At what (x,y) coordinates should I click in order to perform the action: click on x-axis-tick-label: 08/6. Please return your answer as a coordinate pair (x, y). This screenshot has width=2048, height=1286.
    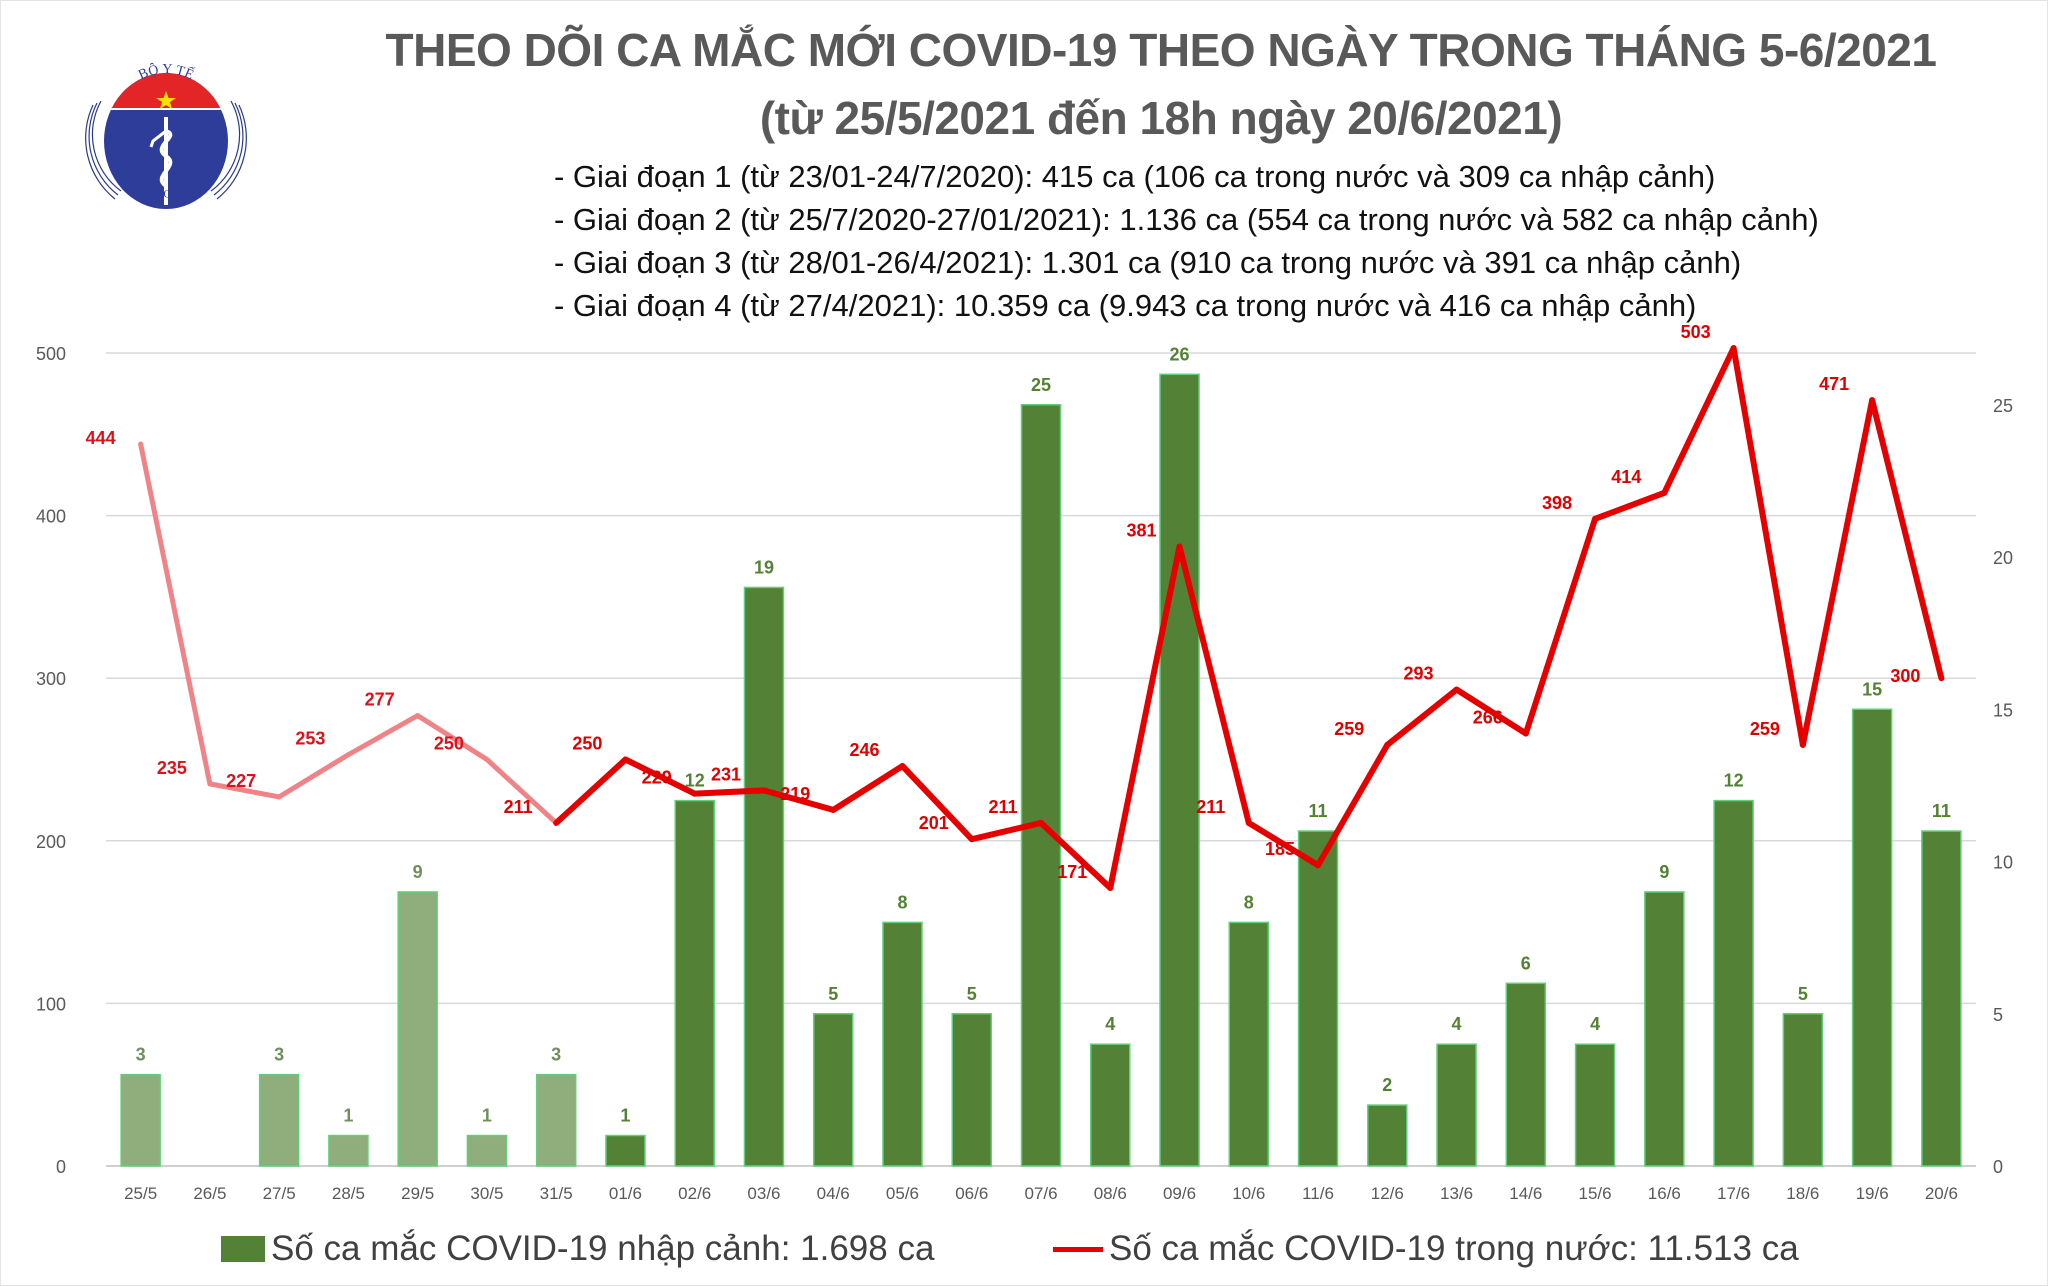
    Looking at the image, I should click on (1110, 1193).